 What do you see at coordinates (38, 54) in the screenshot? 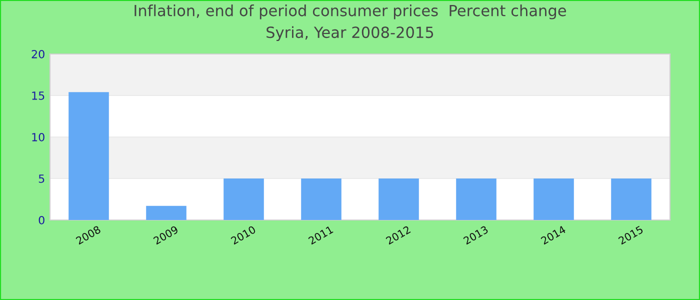
I see `y-tick-label: 20` at bounding box center [38, 54].